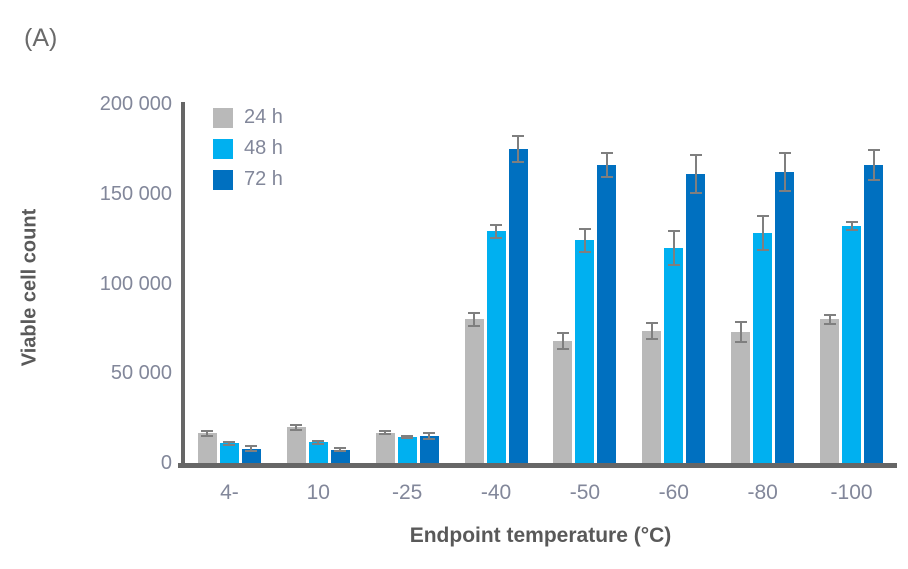 This screenshot has height=569, width=908. What do you see at coordinates (183, 285) in the screenshot?
I see `y-axis-line` at bounding box center [183, 285].